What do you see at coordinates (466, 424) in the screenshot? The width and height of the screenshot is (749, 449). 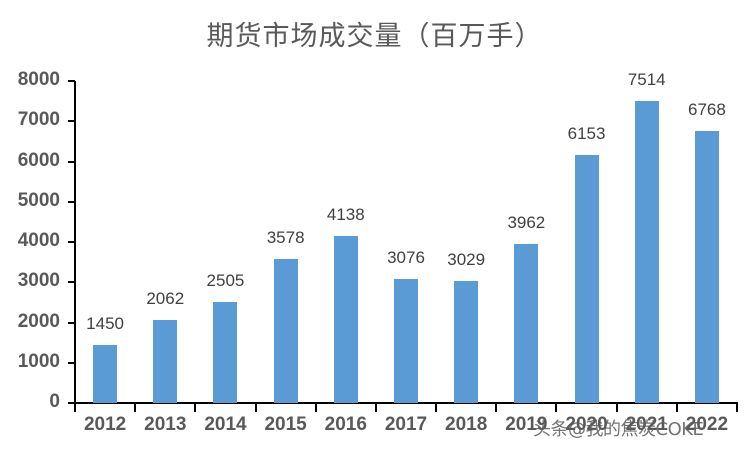 I see `x-tick-label: 2018` at bounding box center [466, 424].